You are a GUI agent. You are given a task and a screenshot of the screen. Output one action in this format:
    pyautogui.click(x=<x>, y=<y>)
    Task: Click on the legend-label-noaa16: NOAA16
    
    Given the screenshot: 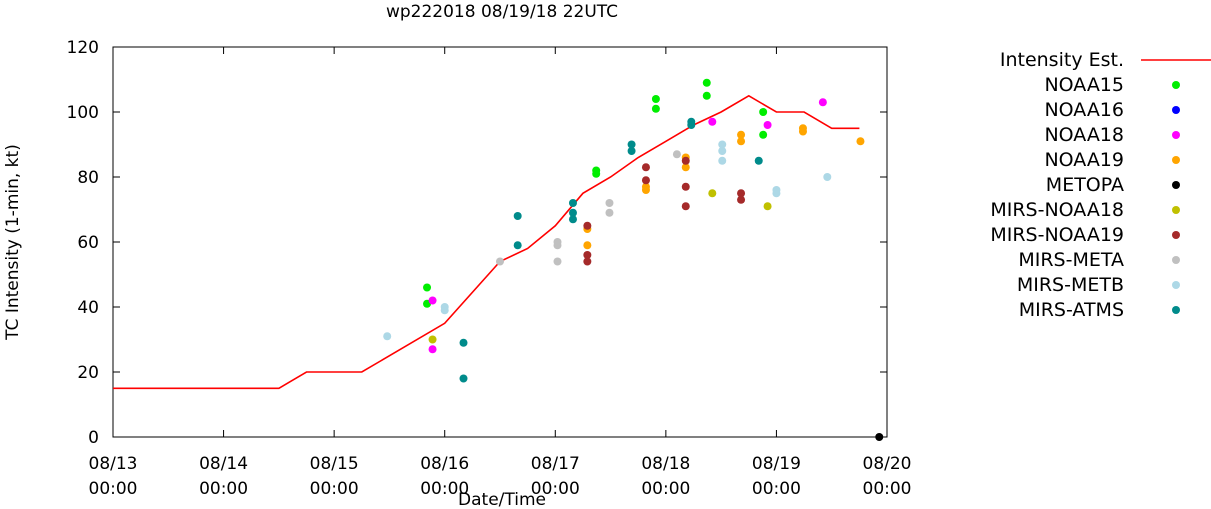 What is the action you would take?
    pyautogui.click(x=1084, y=110)
    